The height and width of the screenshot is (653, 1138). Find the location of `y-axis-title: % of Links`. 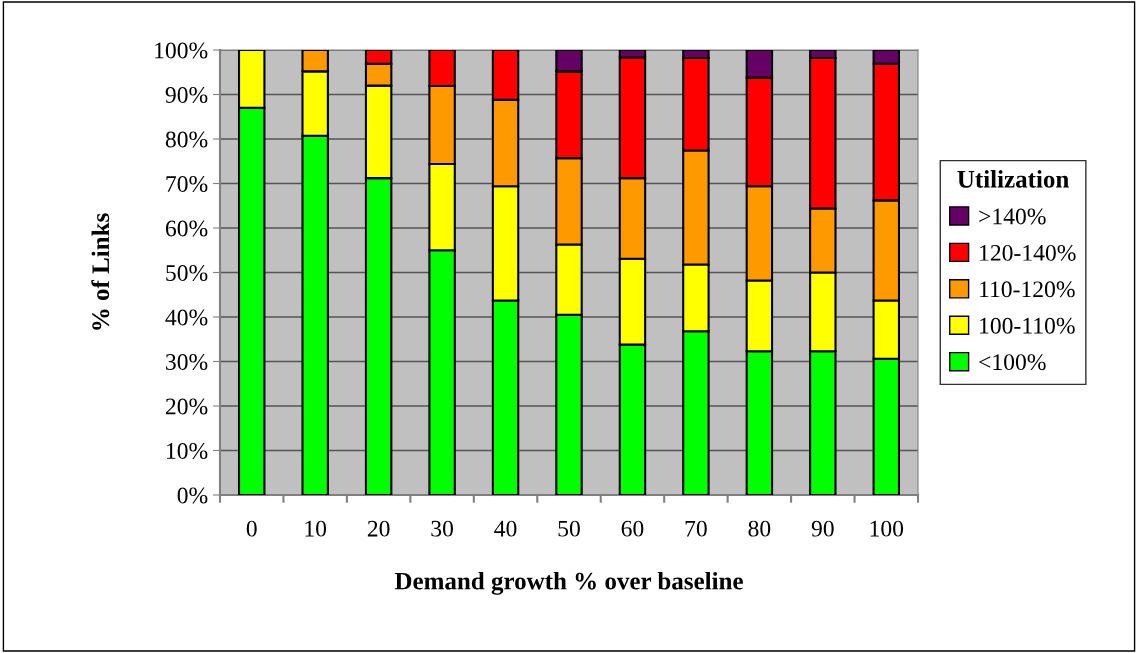

y-axis-title: % of Links is located at coordinates (100, 271).